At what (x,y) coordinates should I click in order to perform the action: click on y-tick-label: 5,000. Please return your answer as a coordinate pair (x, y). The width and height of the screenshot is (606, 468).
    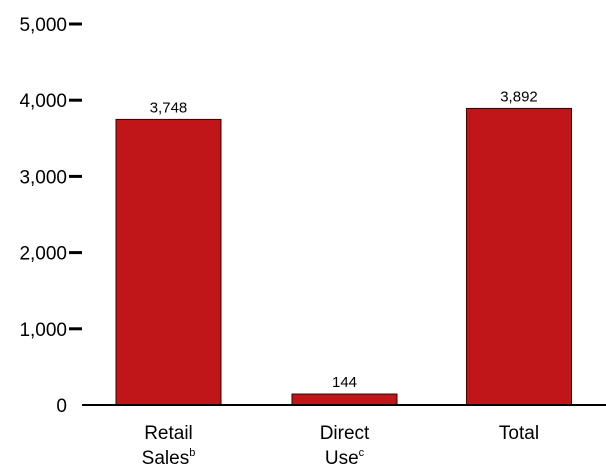
    Looking at the image, I should click on (43, 25).